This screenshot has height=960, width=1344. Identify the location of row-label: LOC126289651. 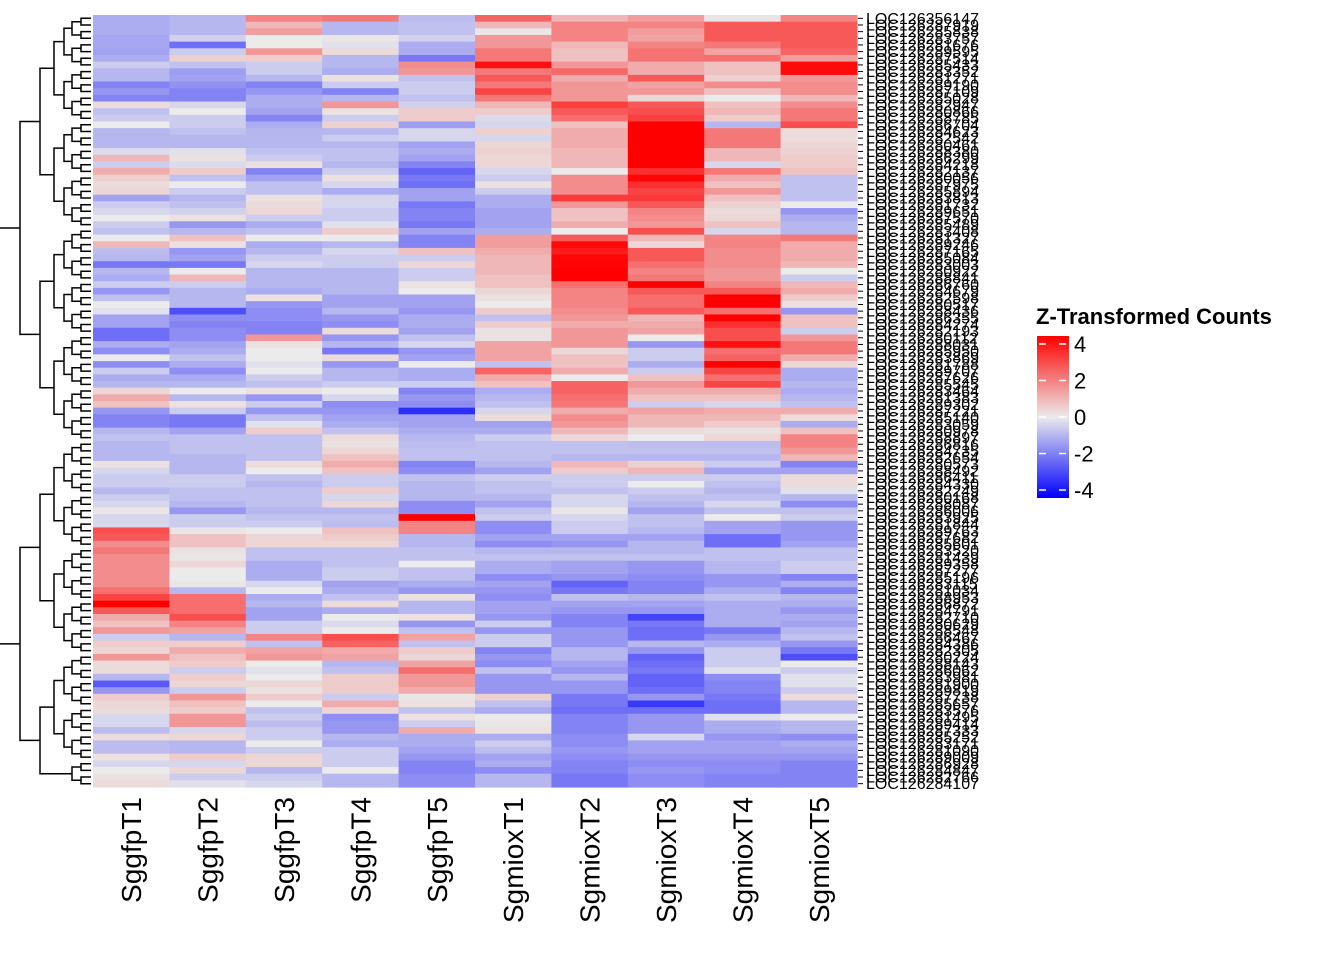
(922, 212).